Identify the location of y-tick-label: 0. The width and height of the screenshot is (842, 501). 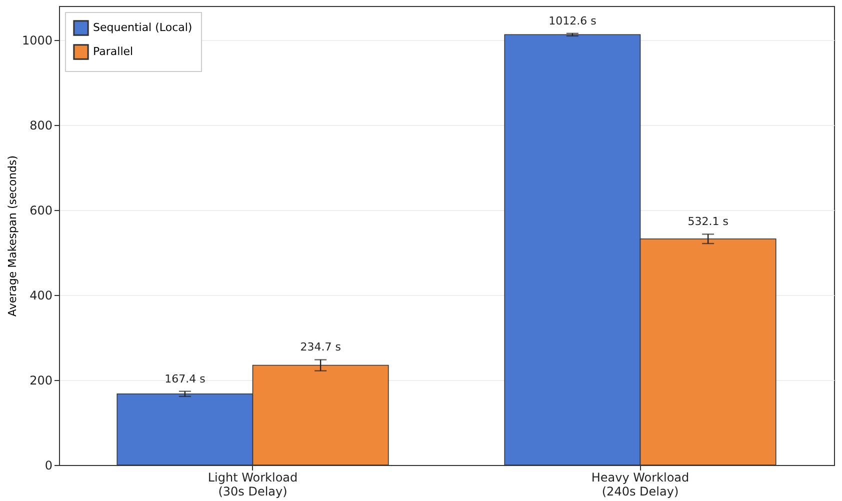
(48, 465).